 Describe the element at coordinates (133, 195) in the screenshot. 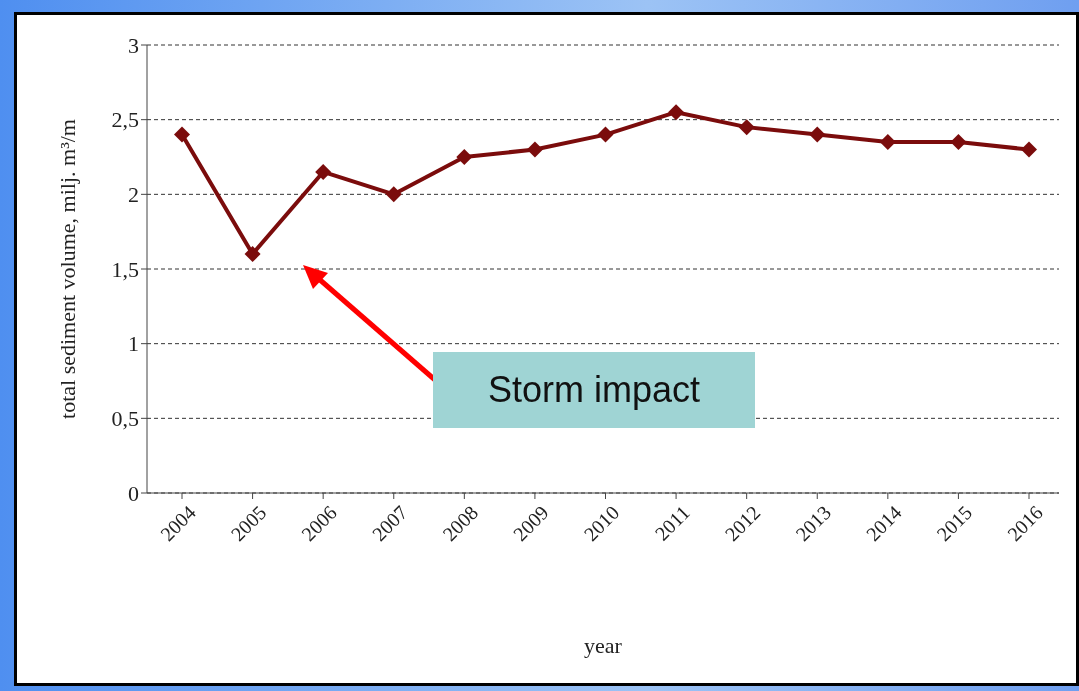

I see `y-tick-label: 2` at that location.